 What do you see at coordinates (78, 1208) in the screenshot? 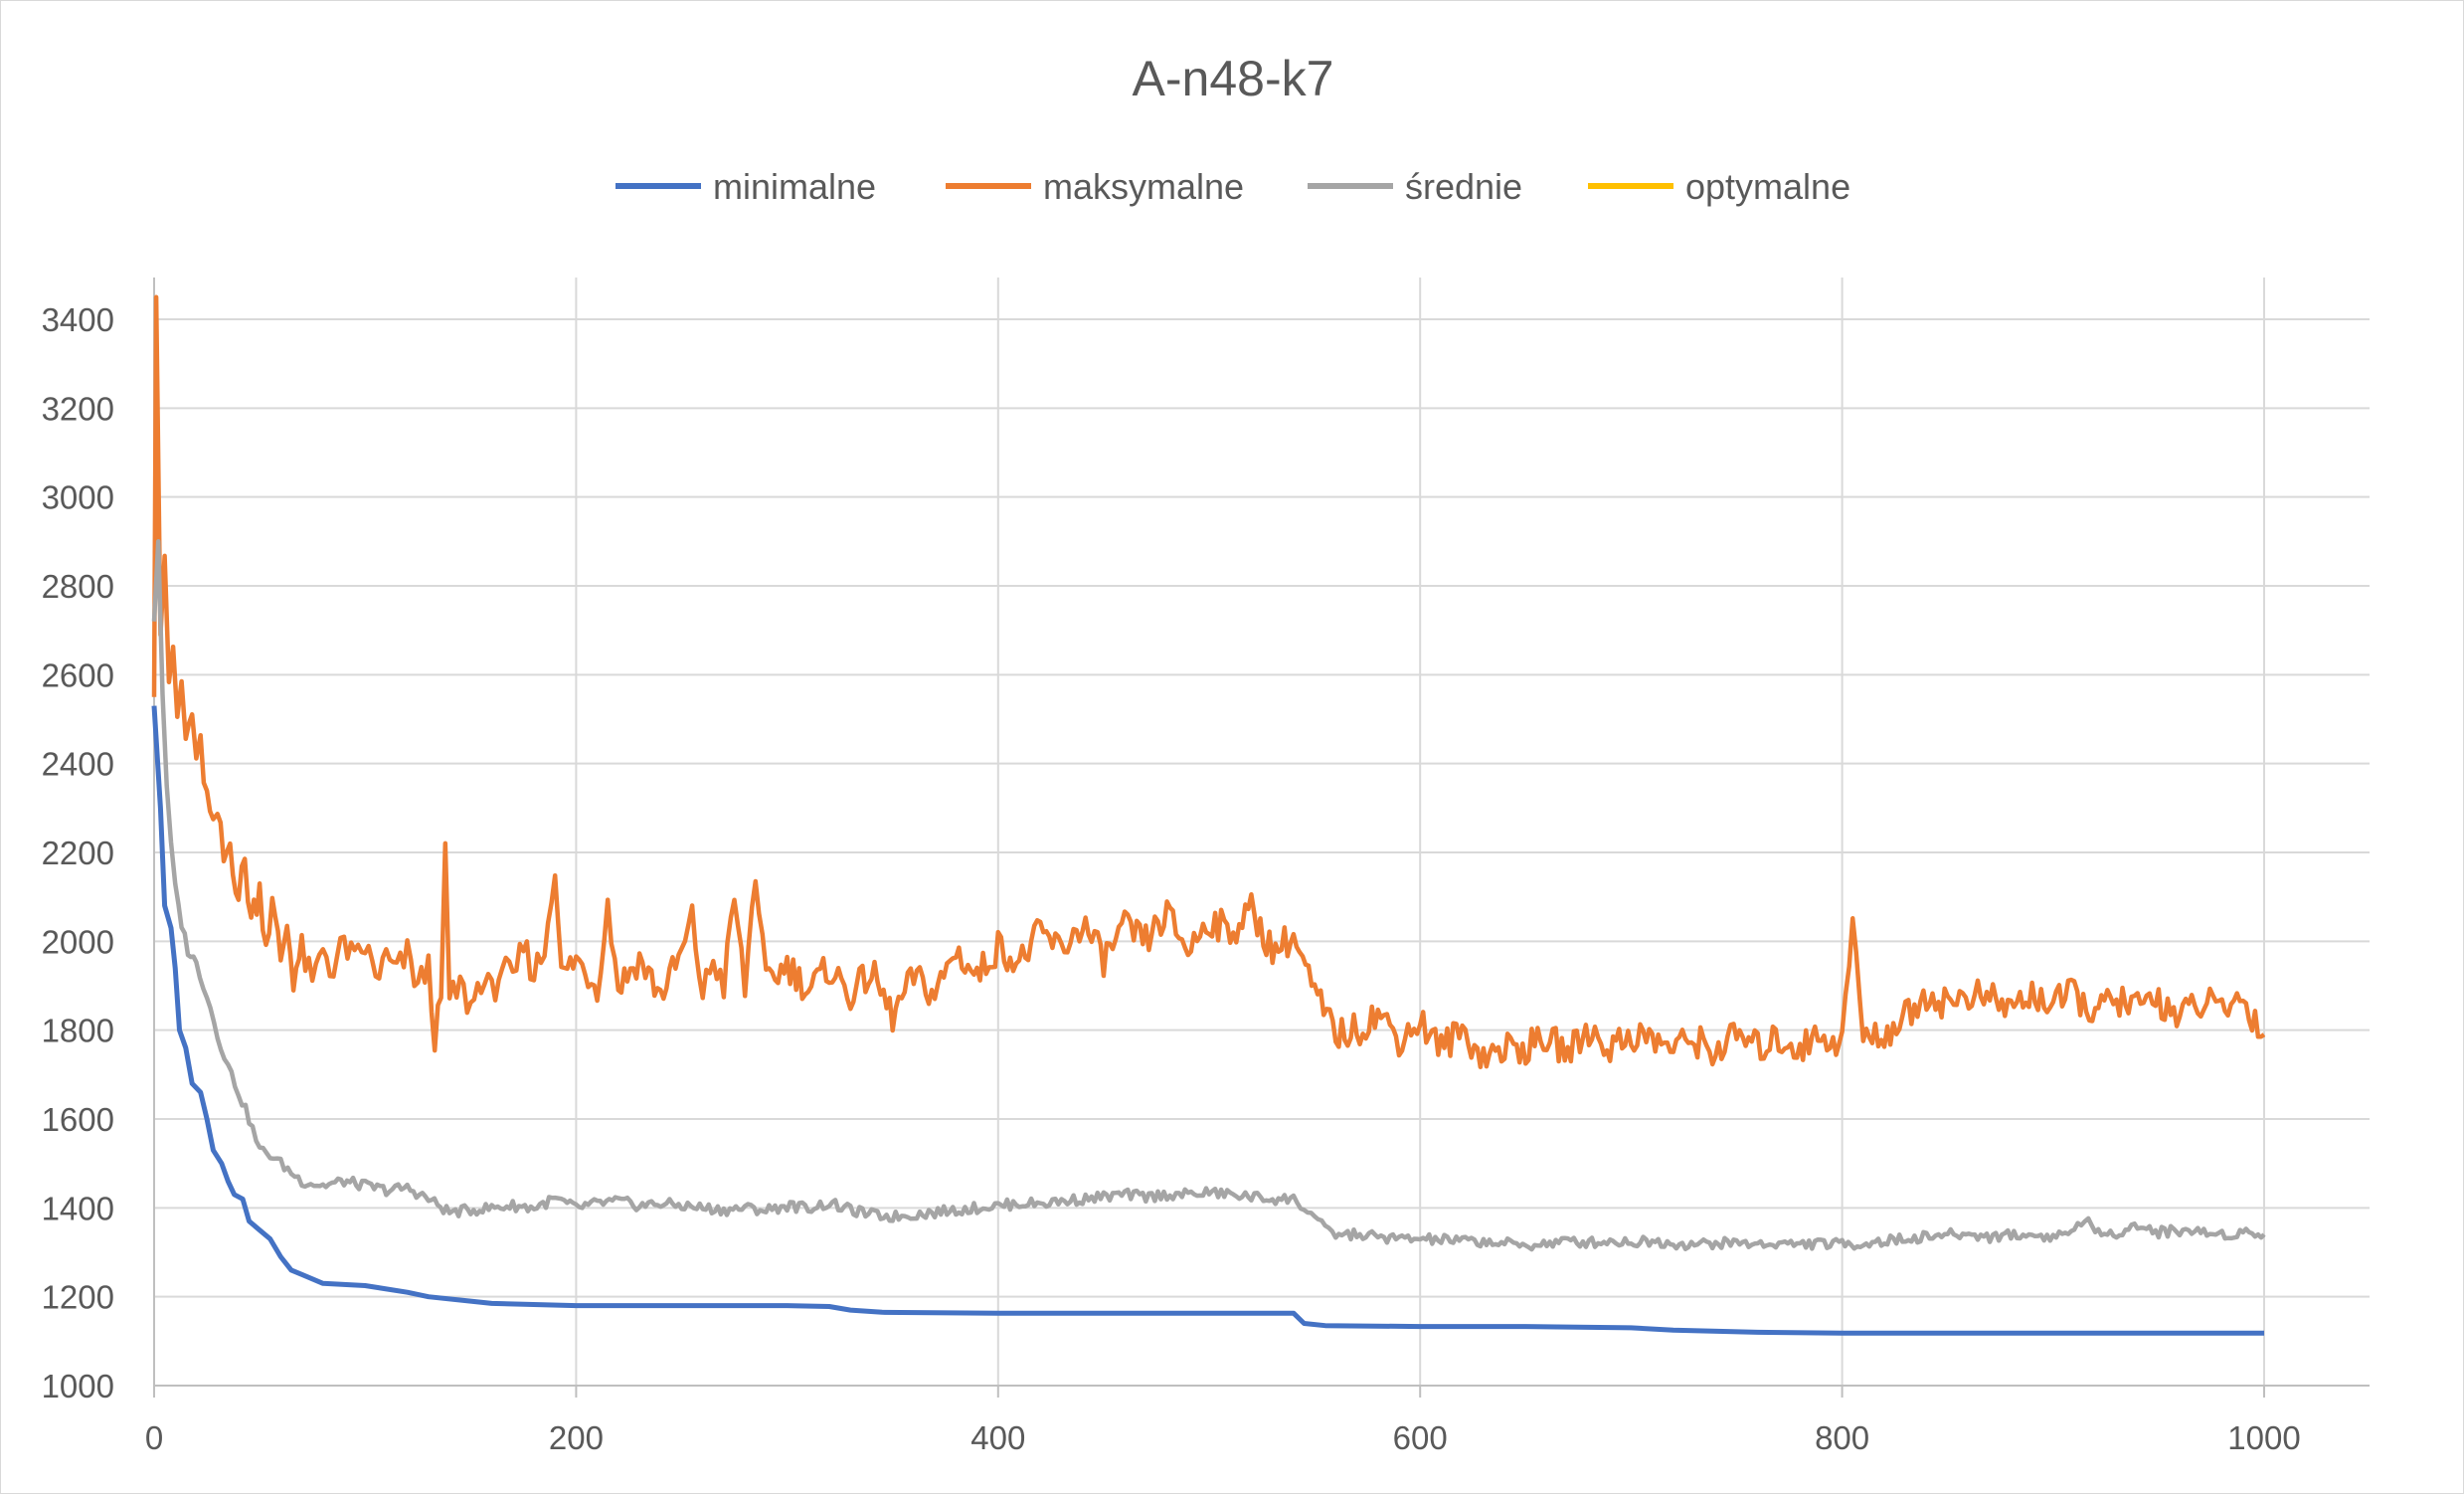
I see `y-tick-label: 1400` at bounding box center [78, 1208].